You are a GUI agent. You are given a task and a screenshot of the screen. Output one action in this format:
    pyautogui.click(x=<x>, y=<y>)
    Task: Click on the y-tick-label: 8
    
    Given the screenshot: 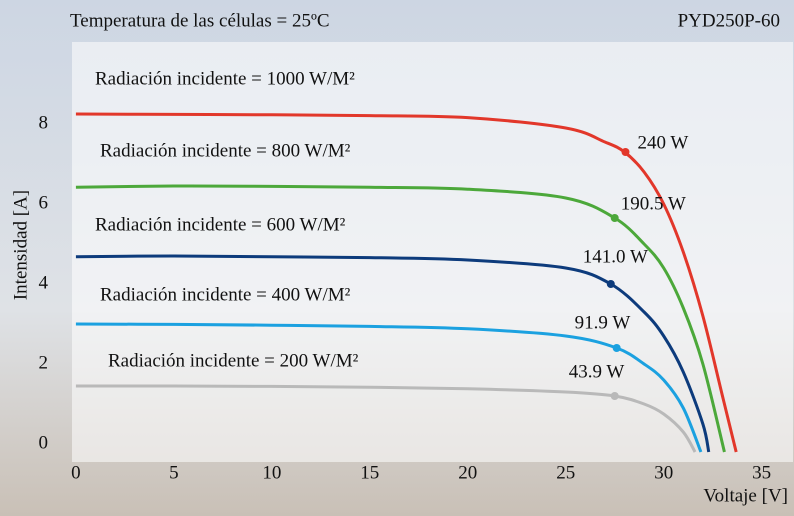 What is the action you would take?
    pyautogui.click(x=44, y=122)
    